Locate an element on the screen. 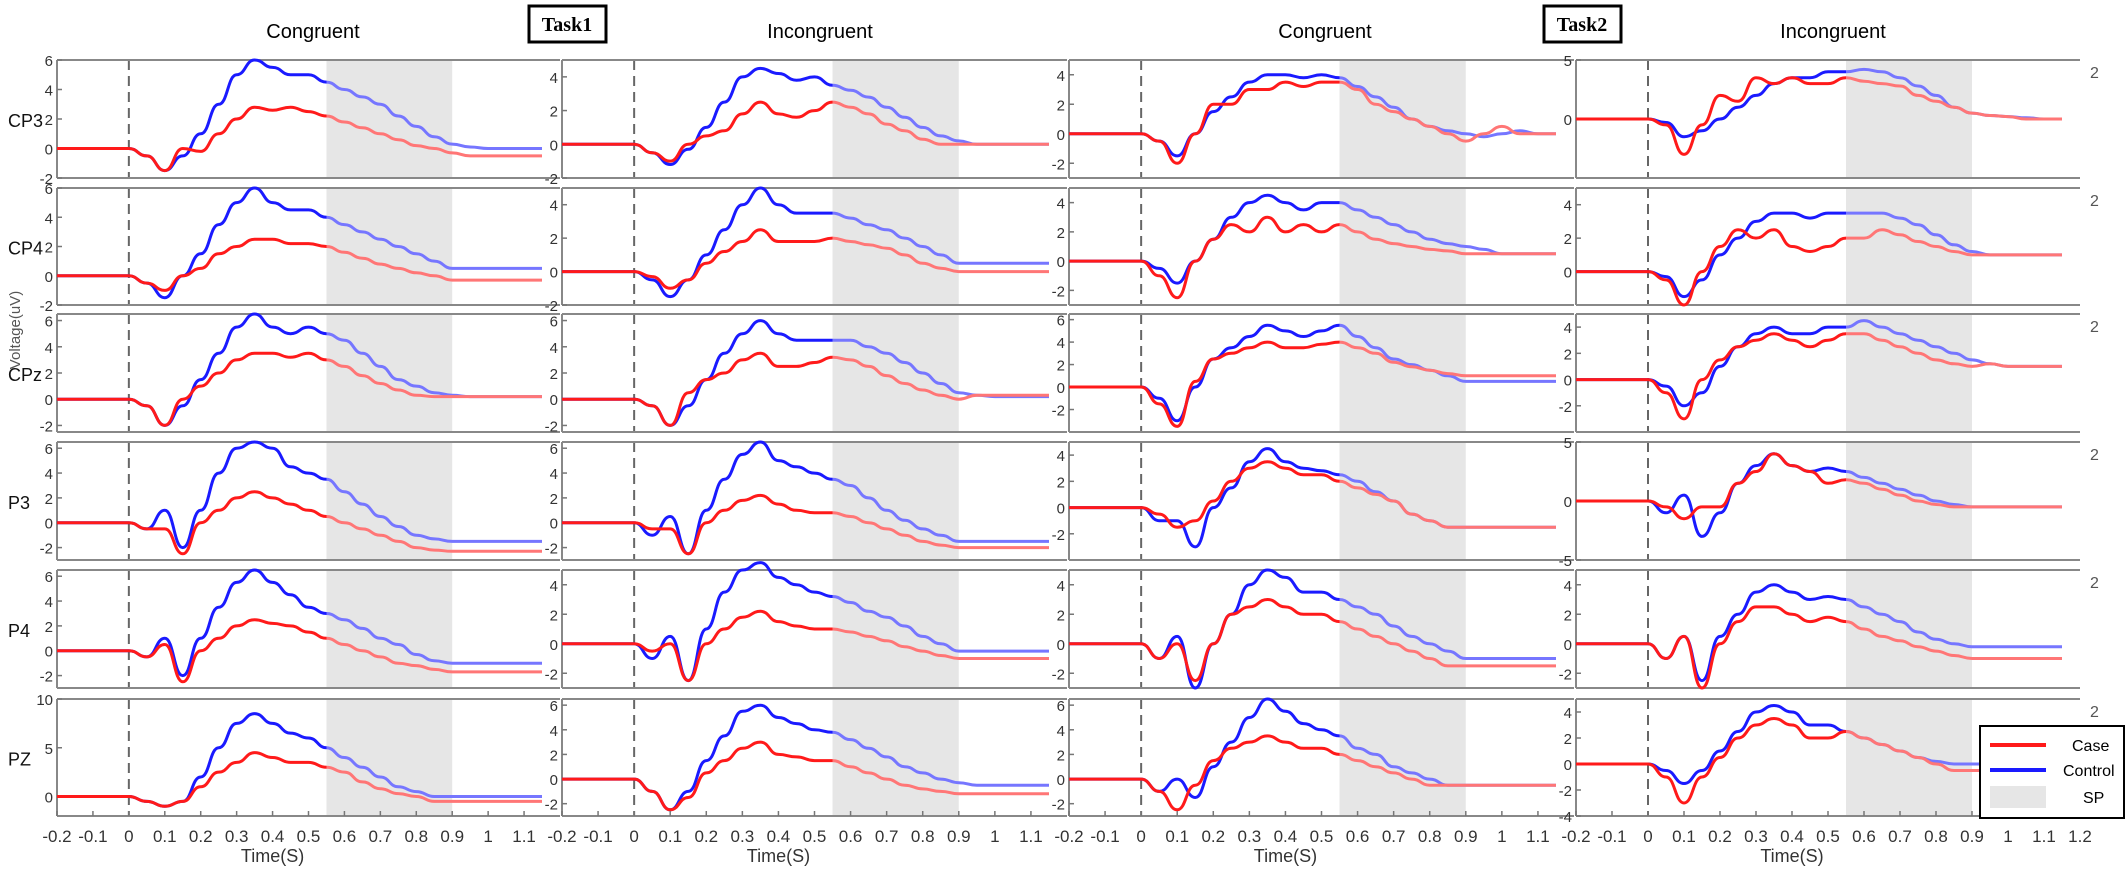  column-title-2: Incongruent is located at coordinates (820, 32).